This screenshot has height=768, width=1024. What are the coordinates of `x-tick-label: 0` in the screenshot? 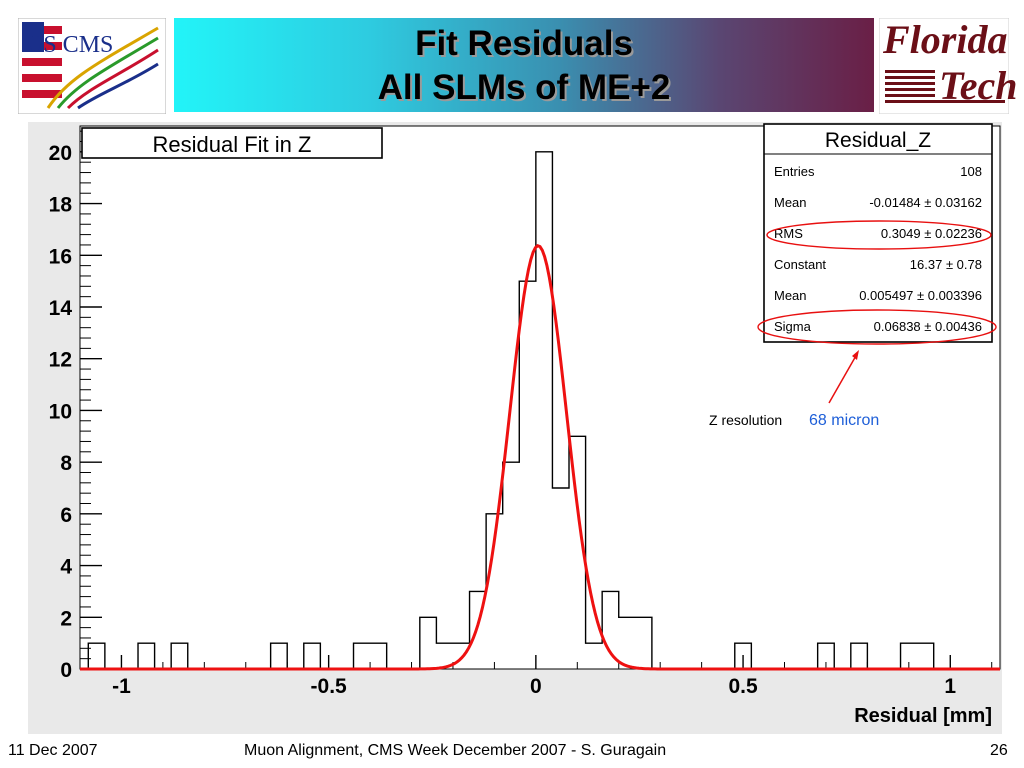 It's located at (536, 686).